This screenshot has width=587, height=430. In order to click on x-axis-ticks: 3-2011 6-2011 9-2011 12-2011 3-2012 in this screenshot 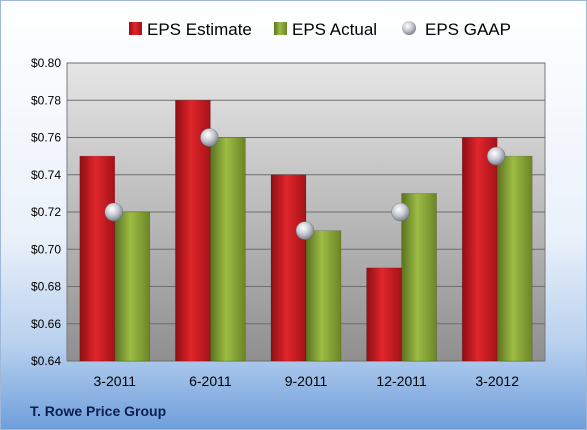, I will do `click(307, 381)`.